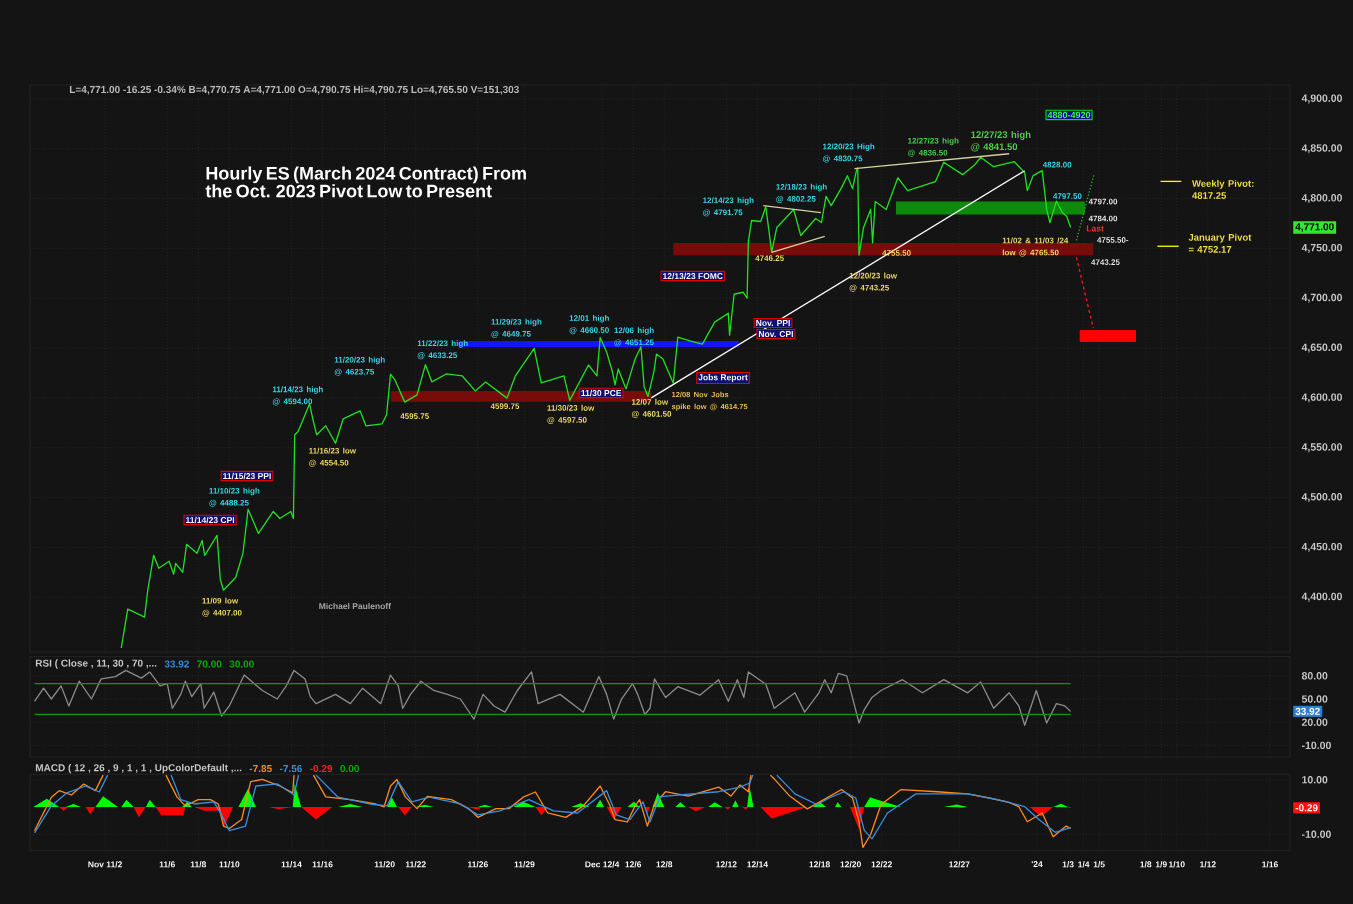  Describe the element at coordinates (1057, 164) in the screenshot. I see `annotation: 4828.00` at that location.